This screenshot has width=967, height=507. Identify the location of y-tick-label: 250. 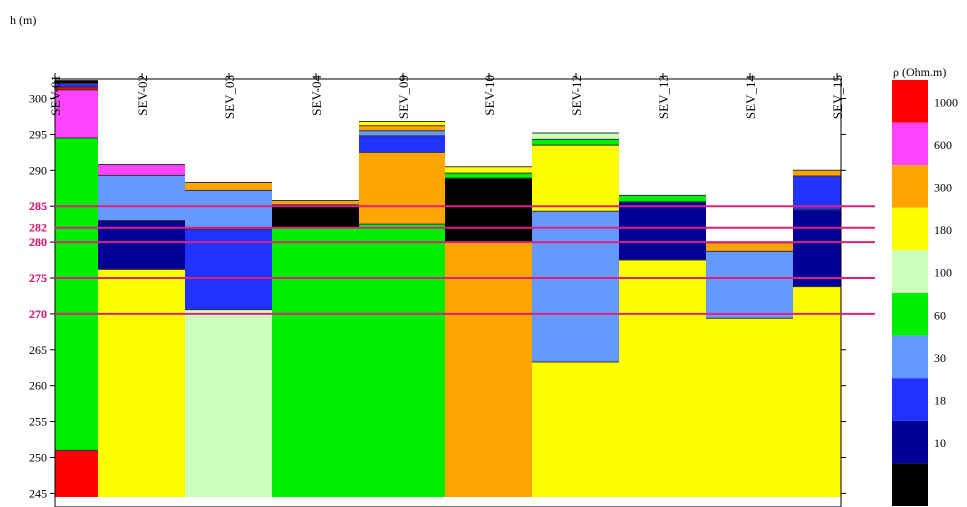
(38, 458).